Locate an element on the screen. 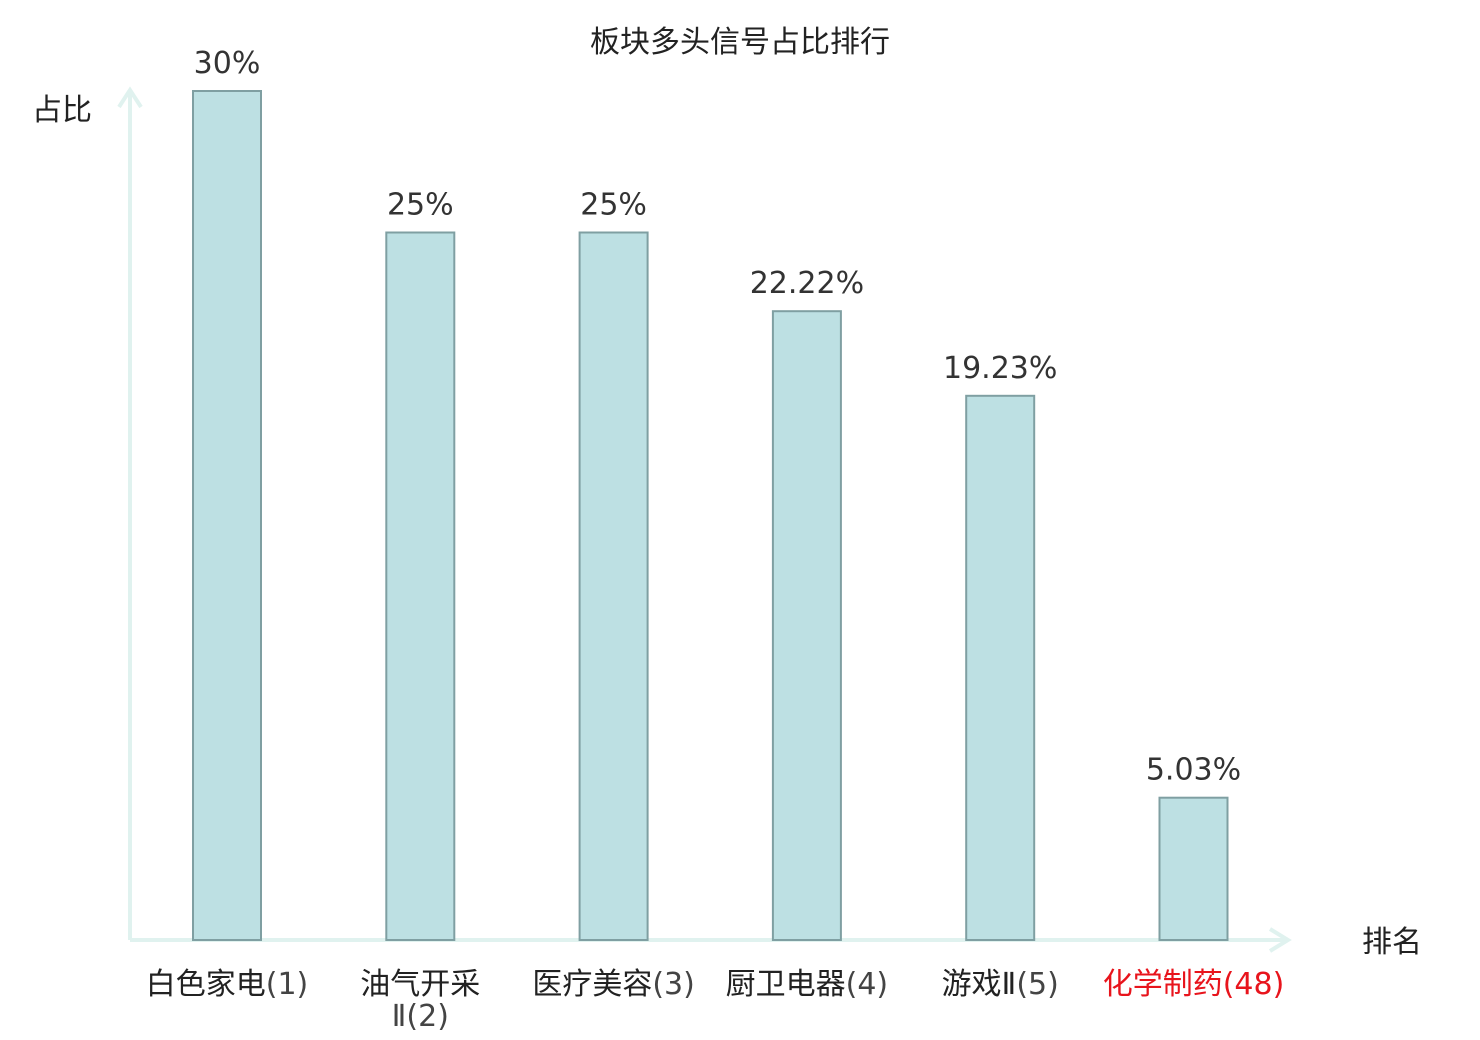 This screenshot has width=1480, height=1040. category-label-1: 白色家电(1) is located at coordinates (227, 984).